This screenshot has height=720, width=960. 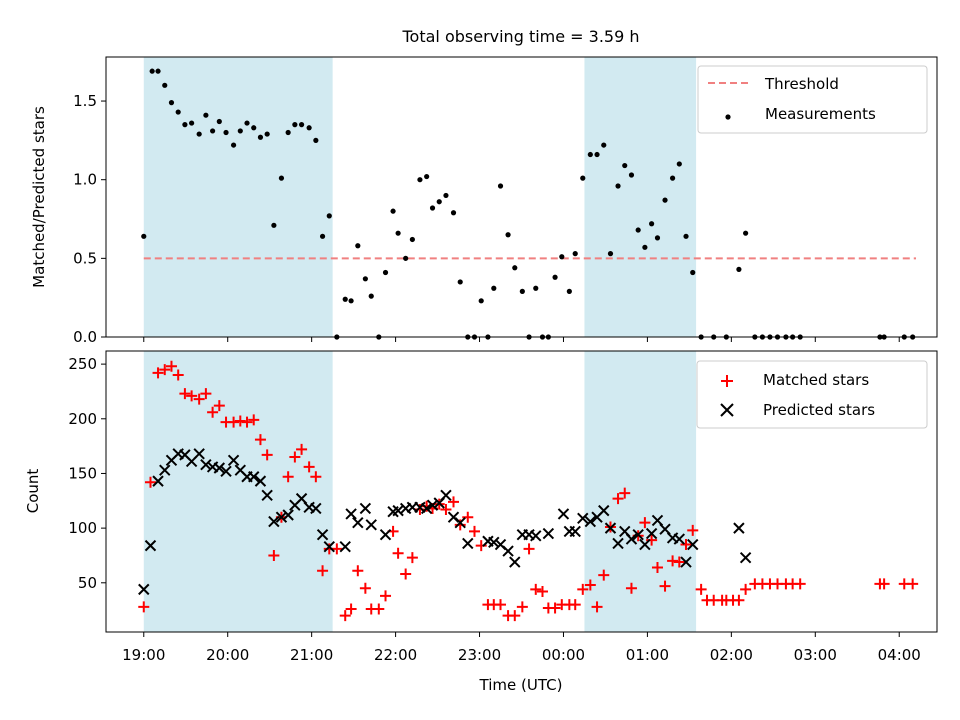 I want to click on bottom-legend: Matched stars Predicted stars, so click(x=812, y=394).